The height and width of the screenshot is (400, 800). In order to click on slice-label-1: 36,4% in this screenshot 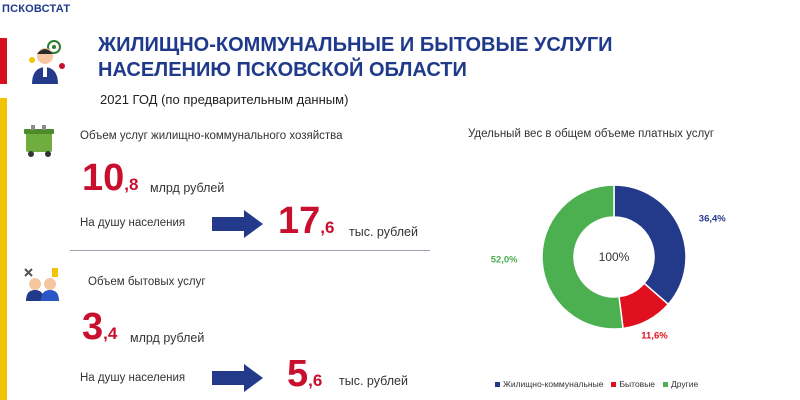, I will do `click(712, 218)`.